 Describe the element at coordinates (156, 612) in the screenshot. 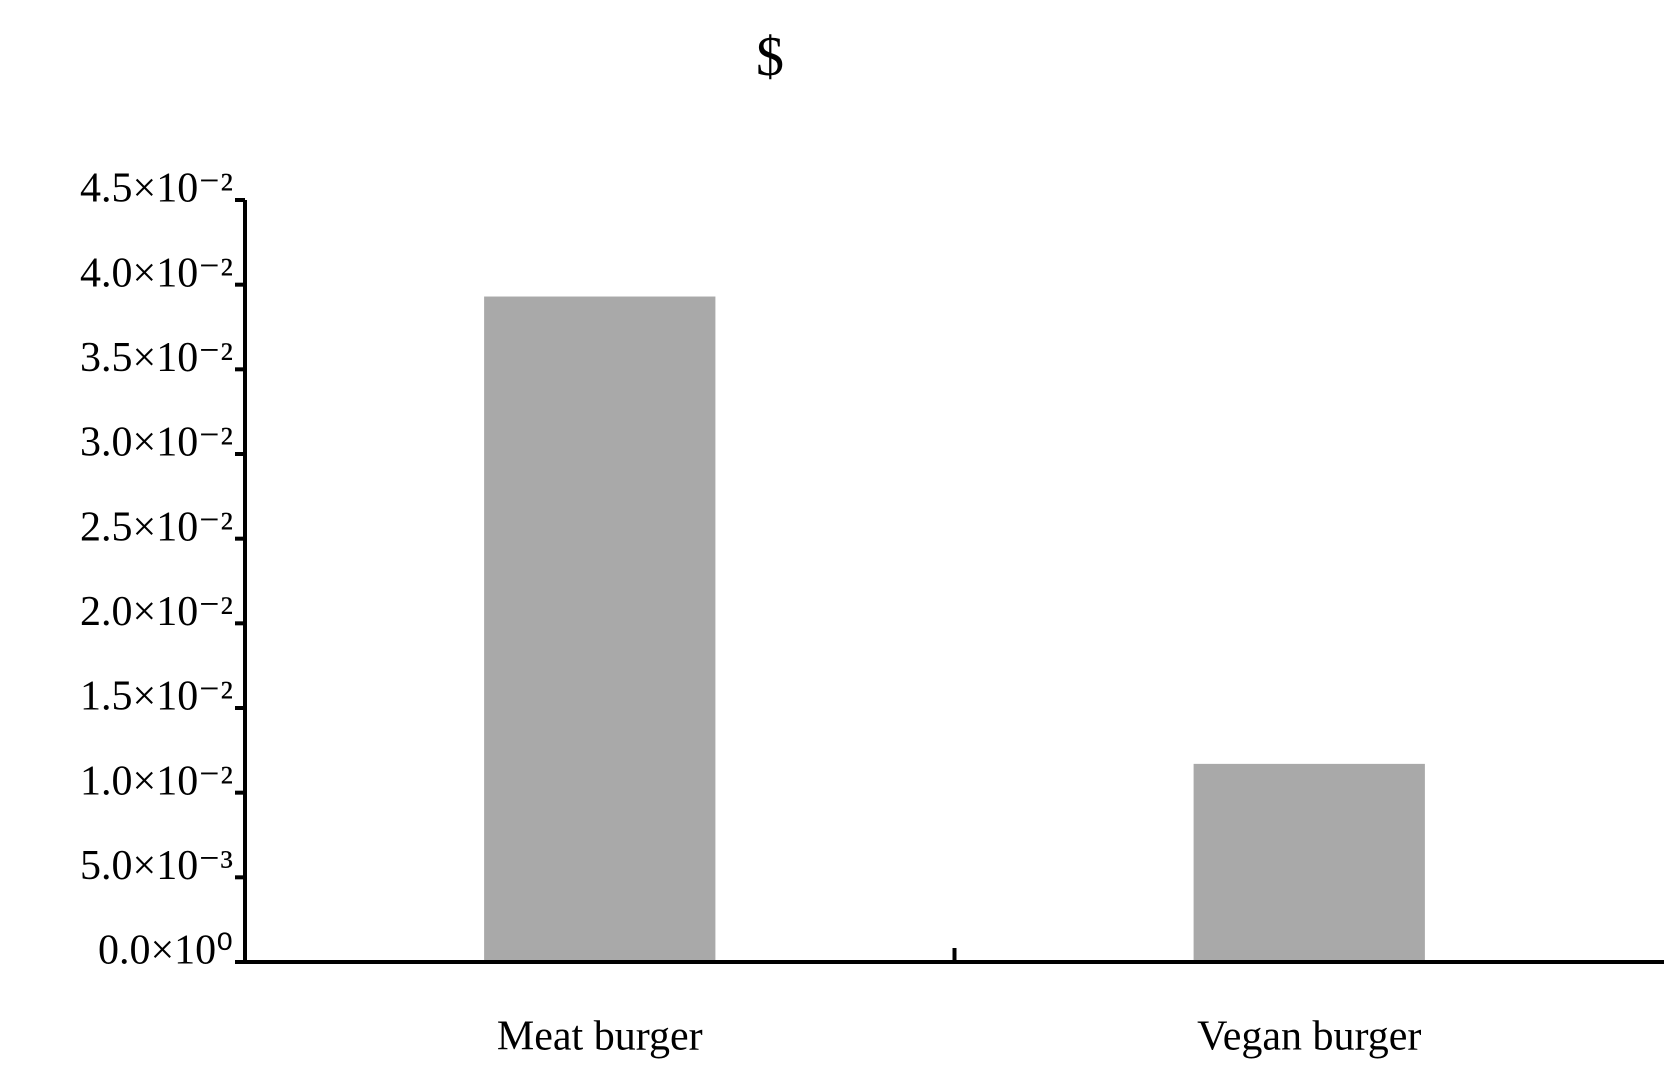

I see `y-tick-label: 2.0×10⁻²` at that location.